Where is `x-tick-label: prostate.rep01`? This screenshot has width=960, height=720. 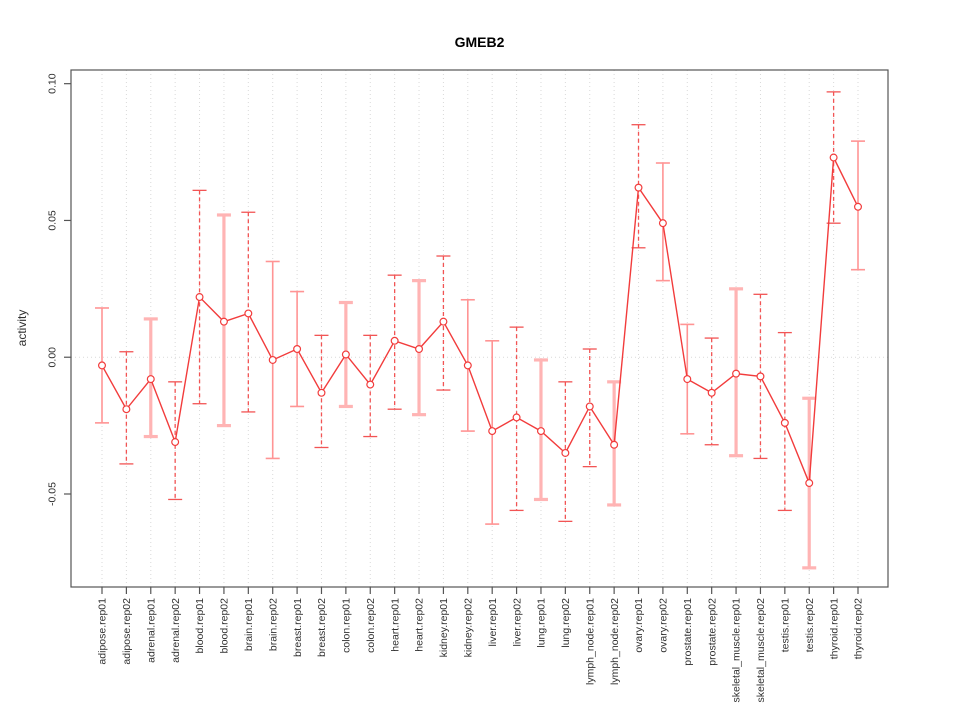
x-tick-label: prostate.rep01 is located at coordinates (688, 632).